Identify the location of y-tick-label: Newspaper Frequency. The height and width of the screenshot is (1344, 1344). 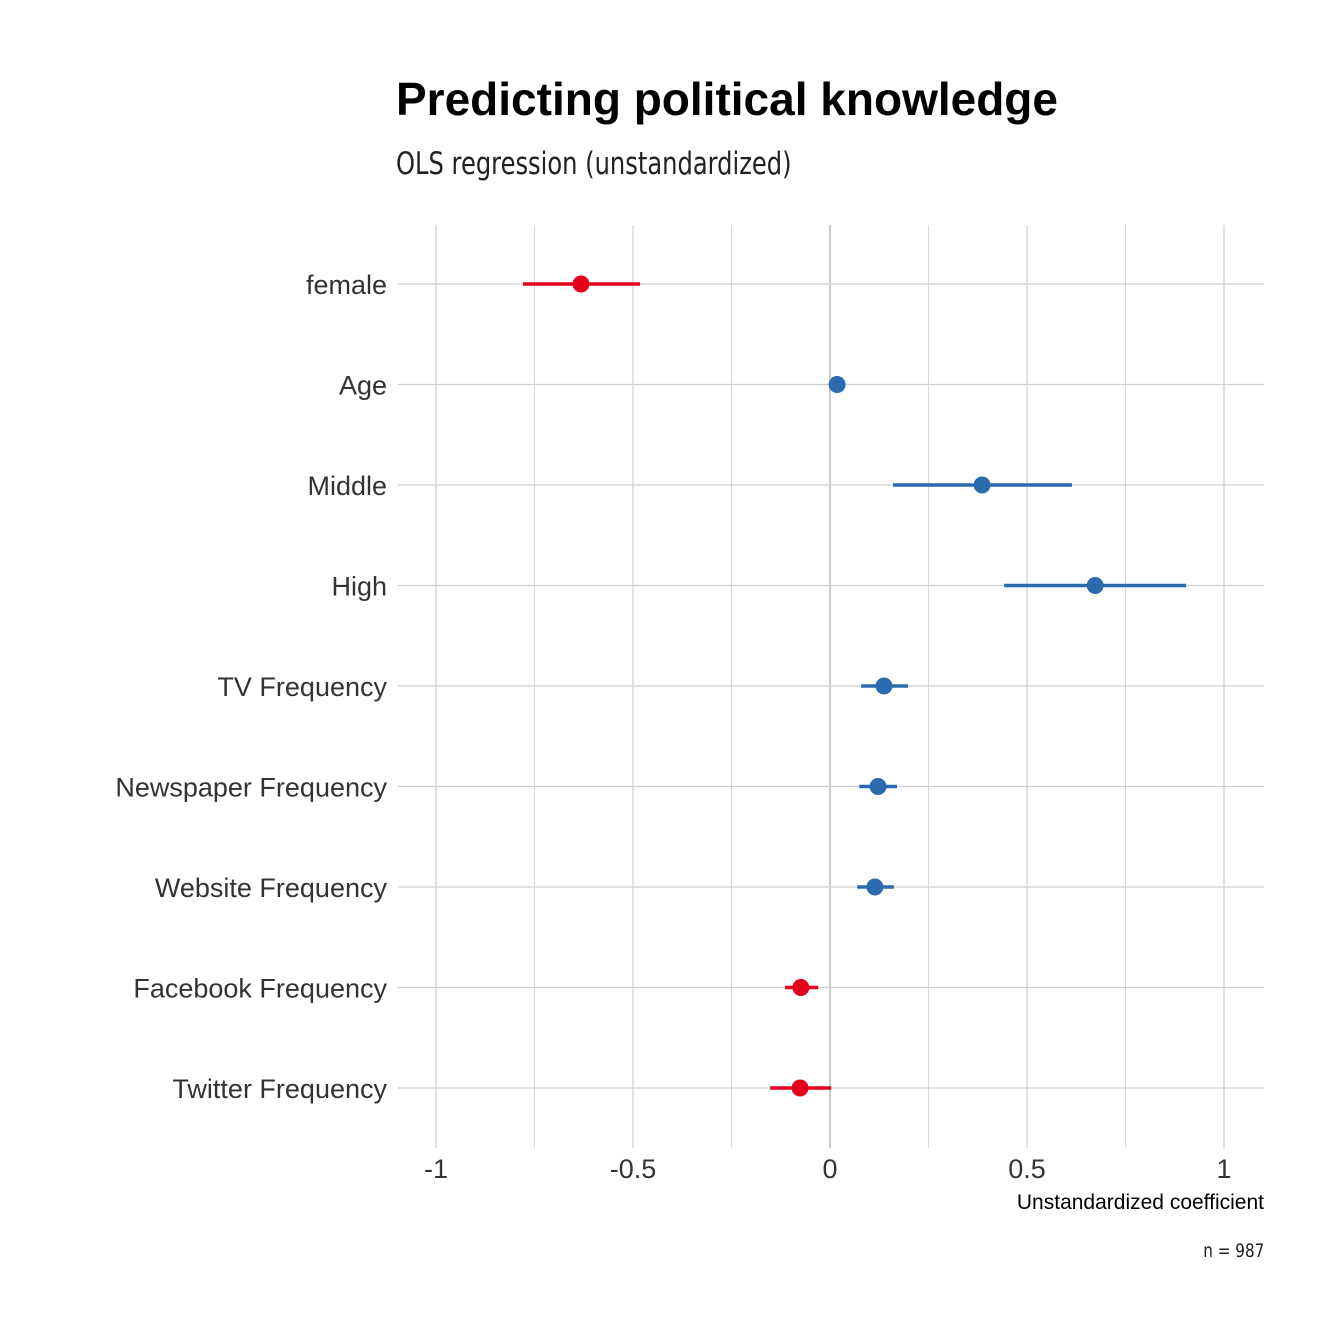
(251, 788).